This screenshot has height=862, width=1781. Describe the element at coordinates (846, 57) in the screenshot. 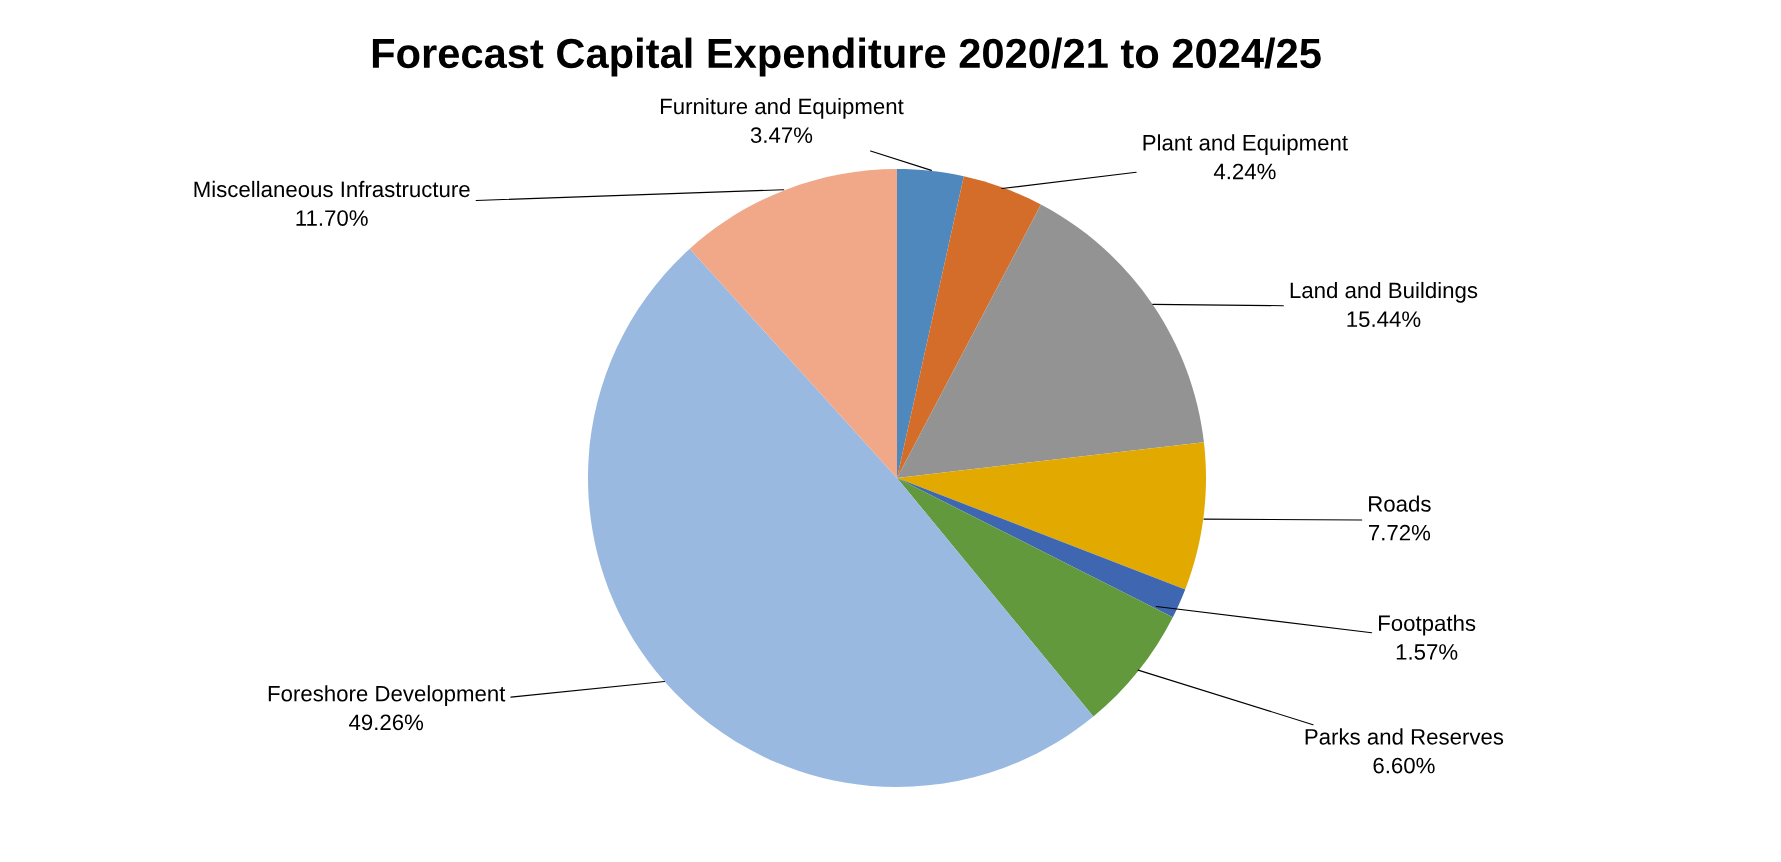

I see `chart-title: Forecast Capital Expenditure 2020/21 to 2024/25` at that location.